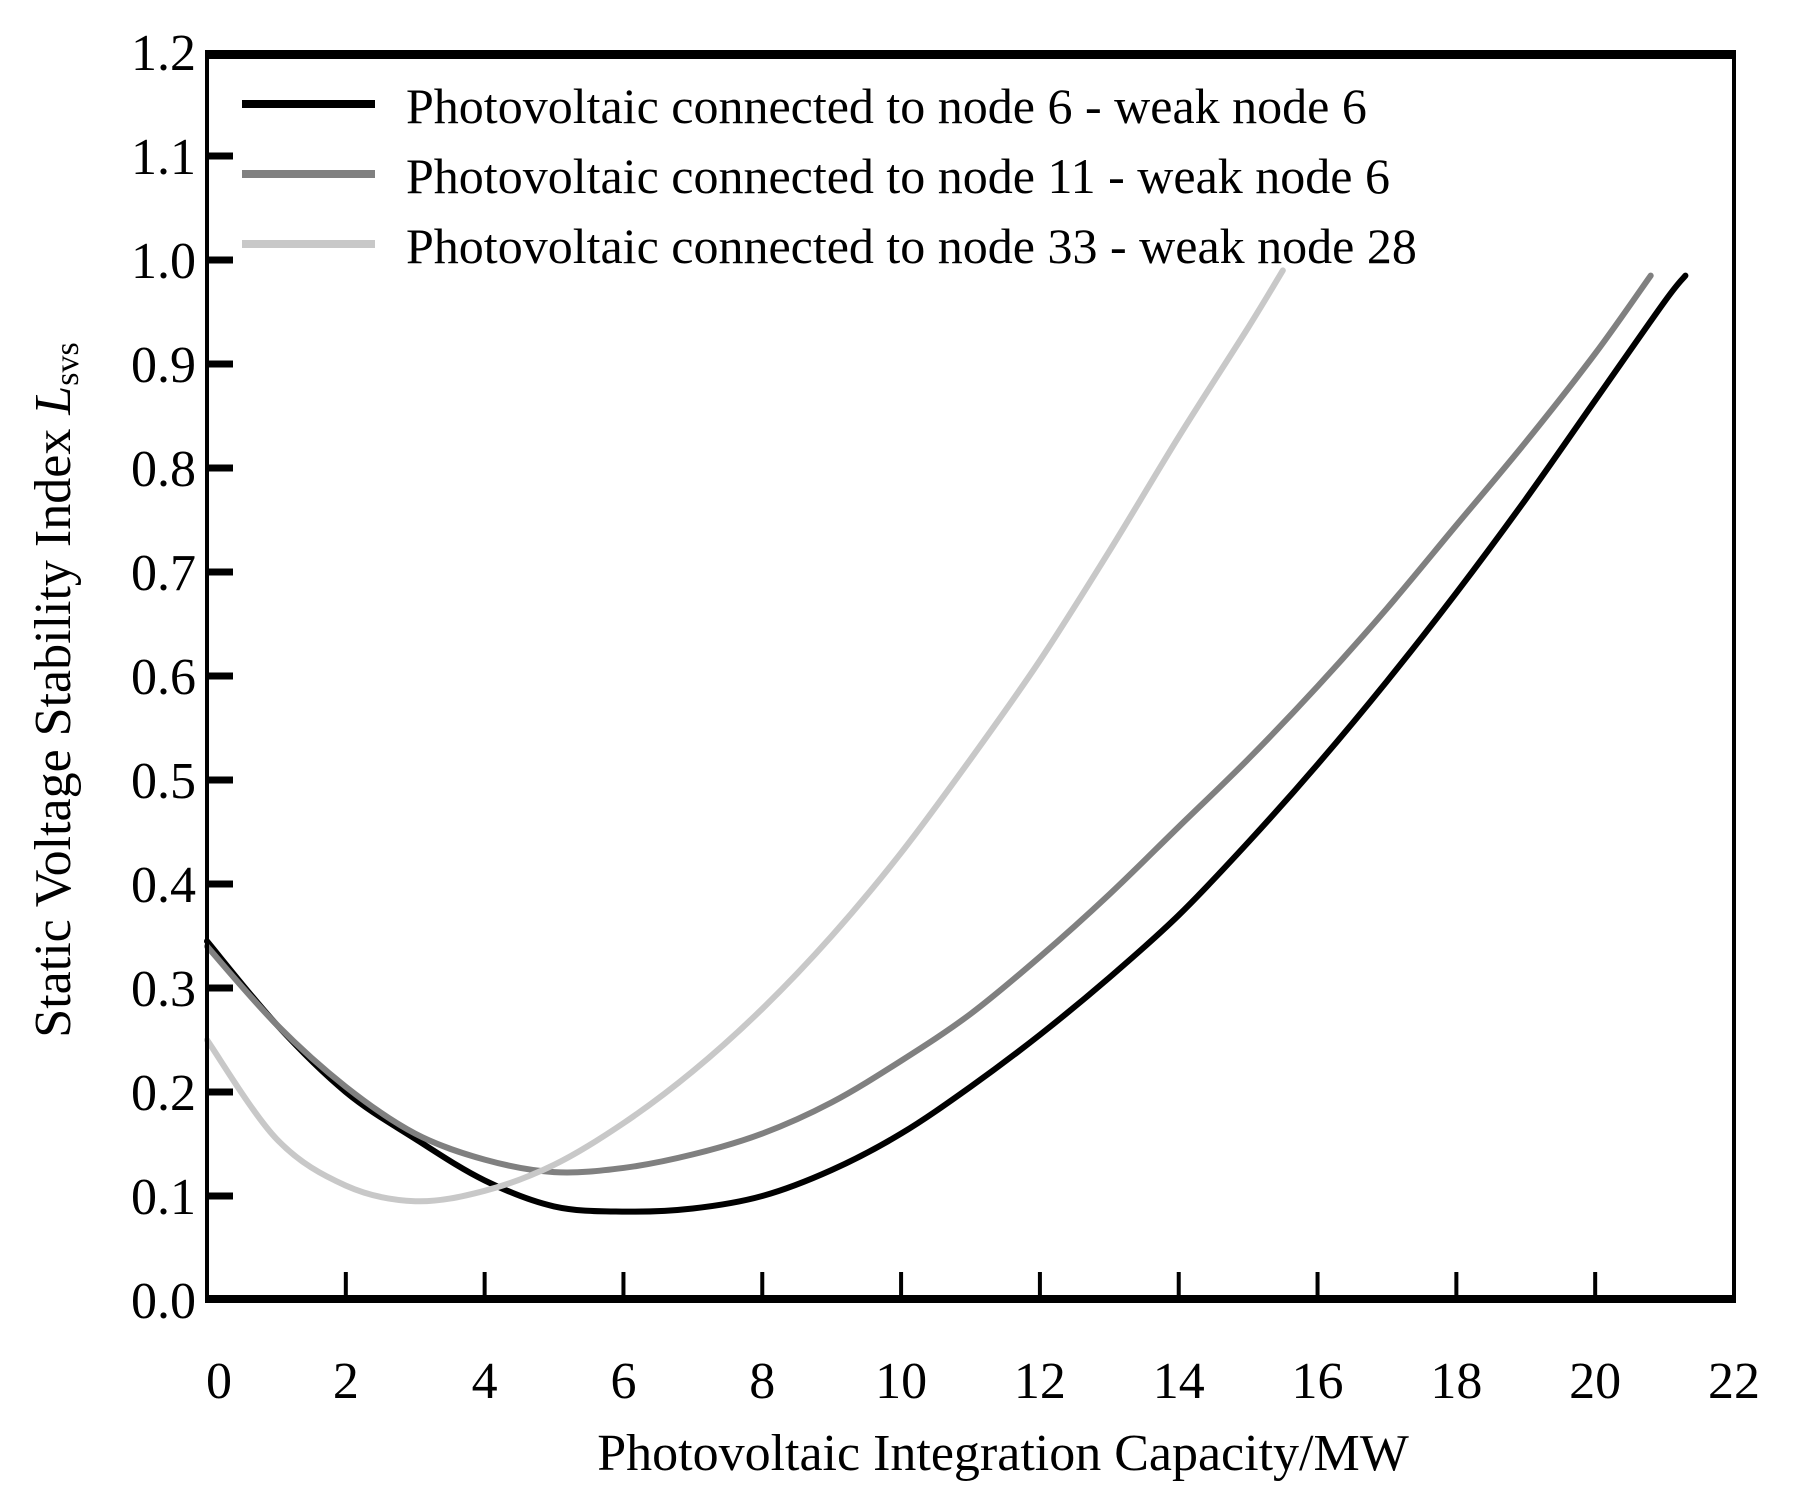 This screenshot has width=1794, height=1500. I want to click on x-tick-label: 0, so click(219, 1381).